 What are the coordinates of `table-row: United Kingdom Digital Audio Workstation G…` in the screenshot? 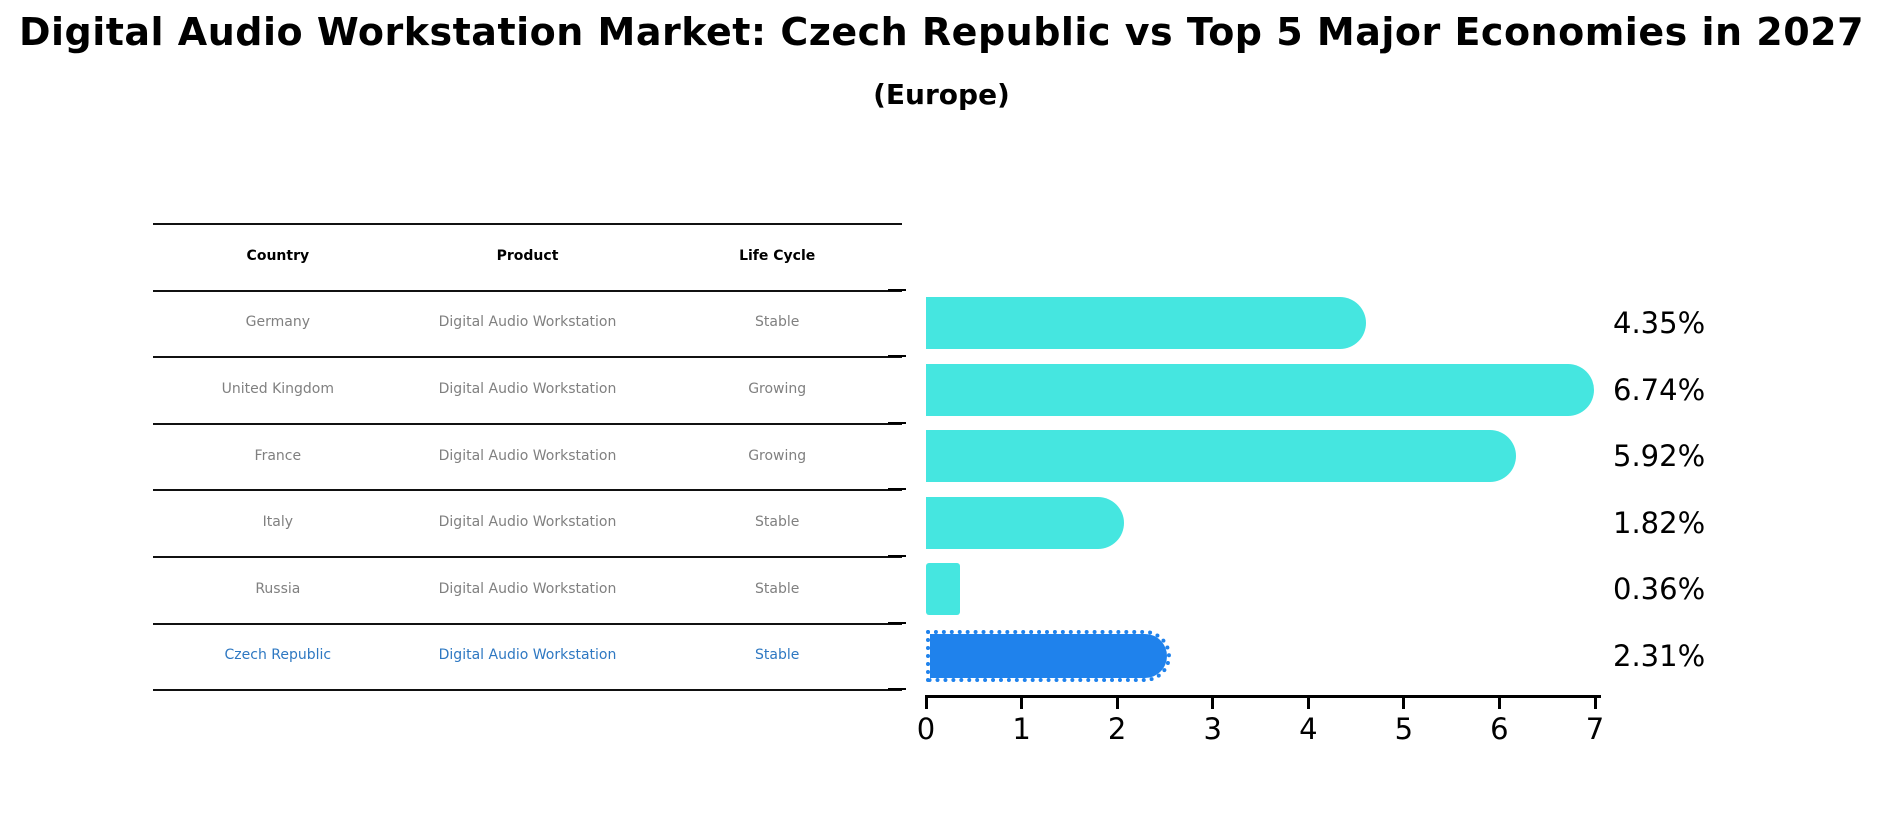 It's located at (527, 389).